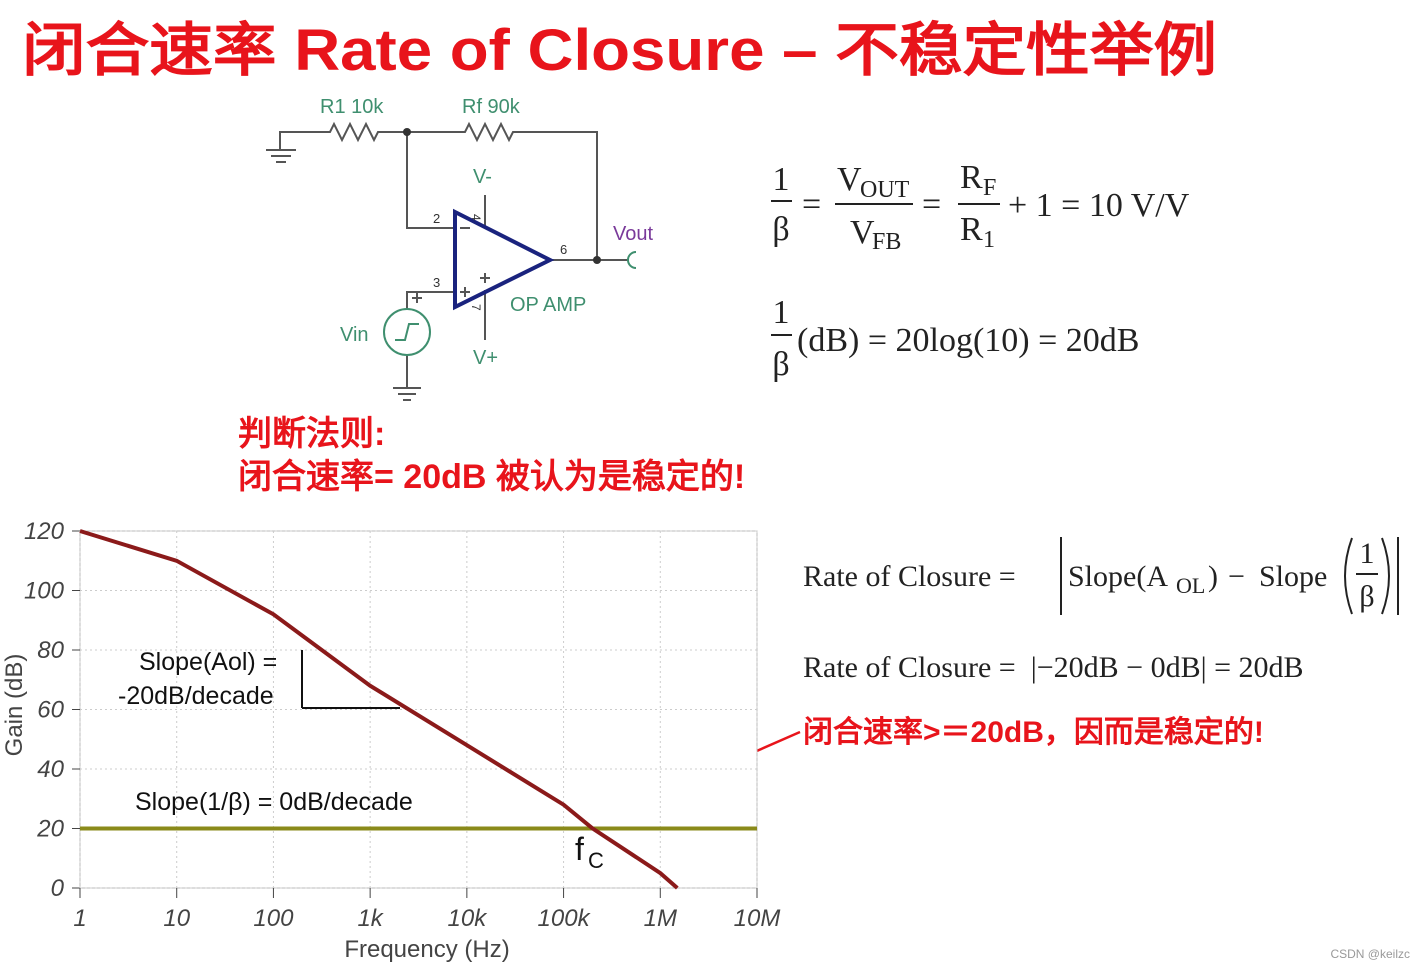  I want to click on x-tick-label: 1, so click(79, 918).